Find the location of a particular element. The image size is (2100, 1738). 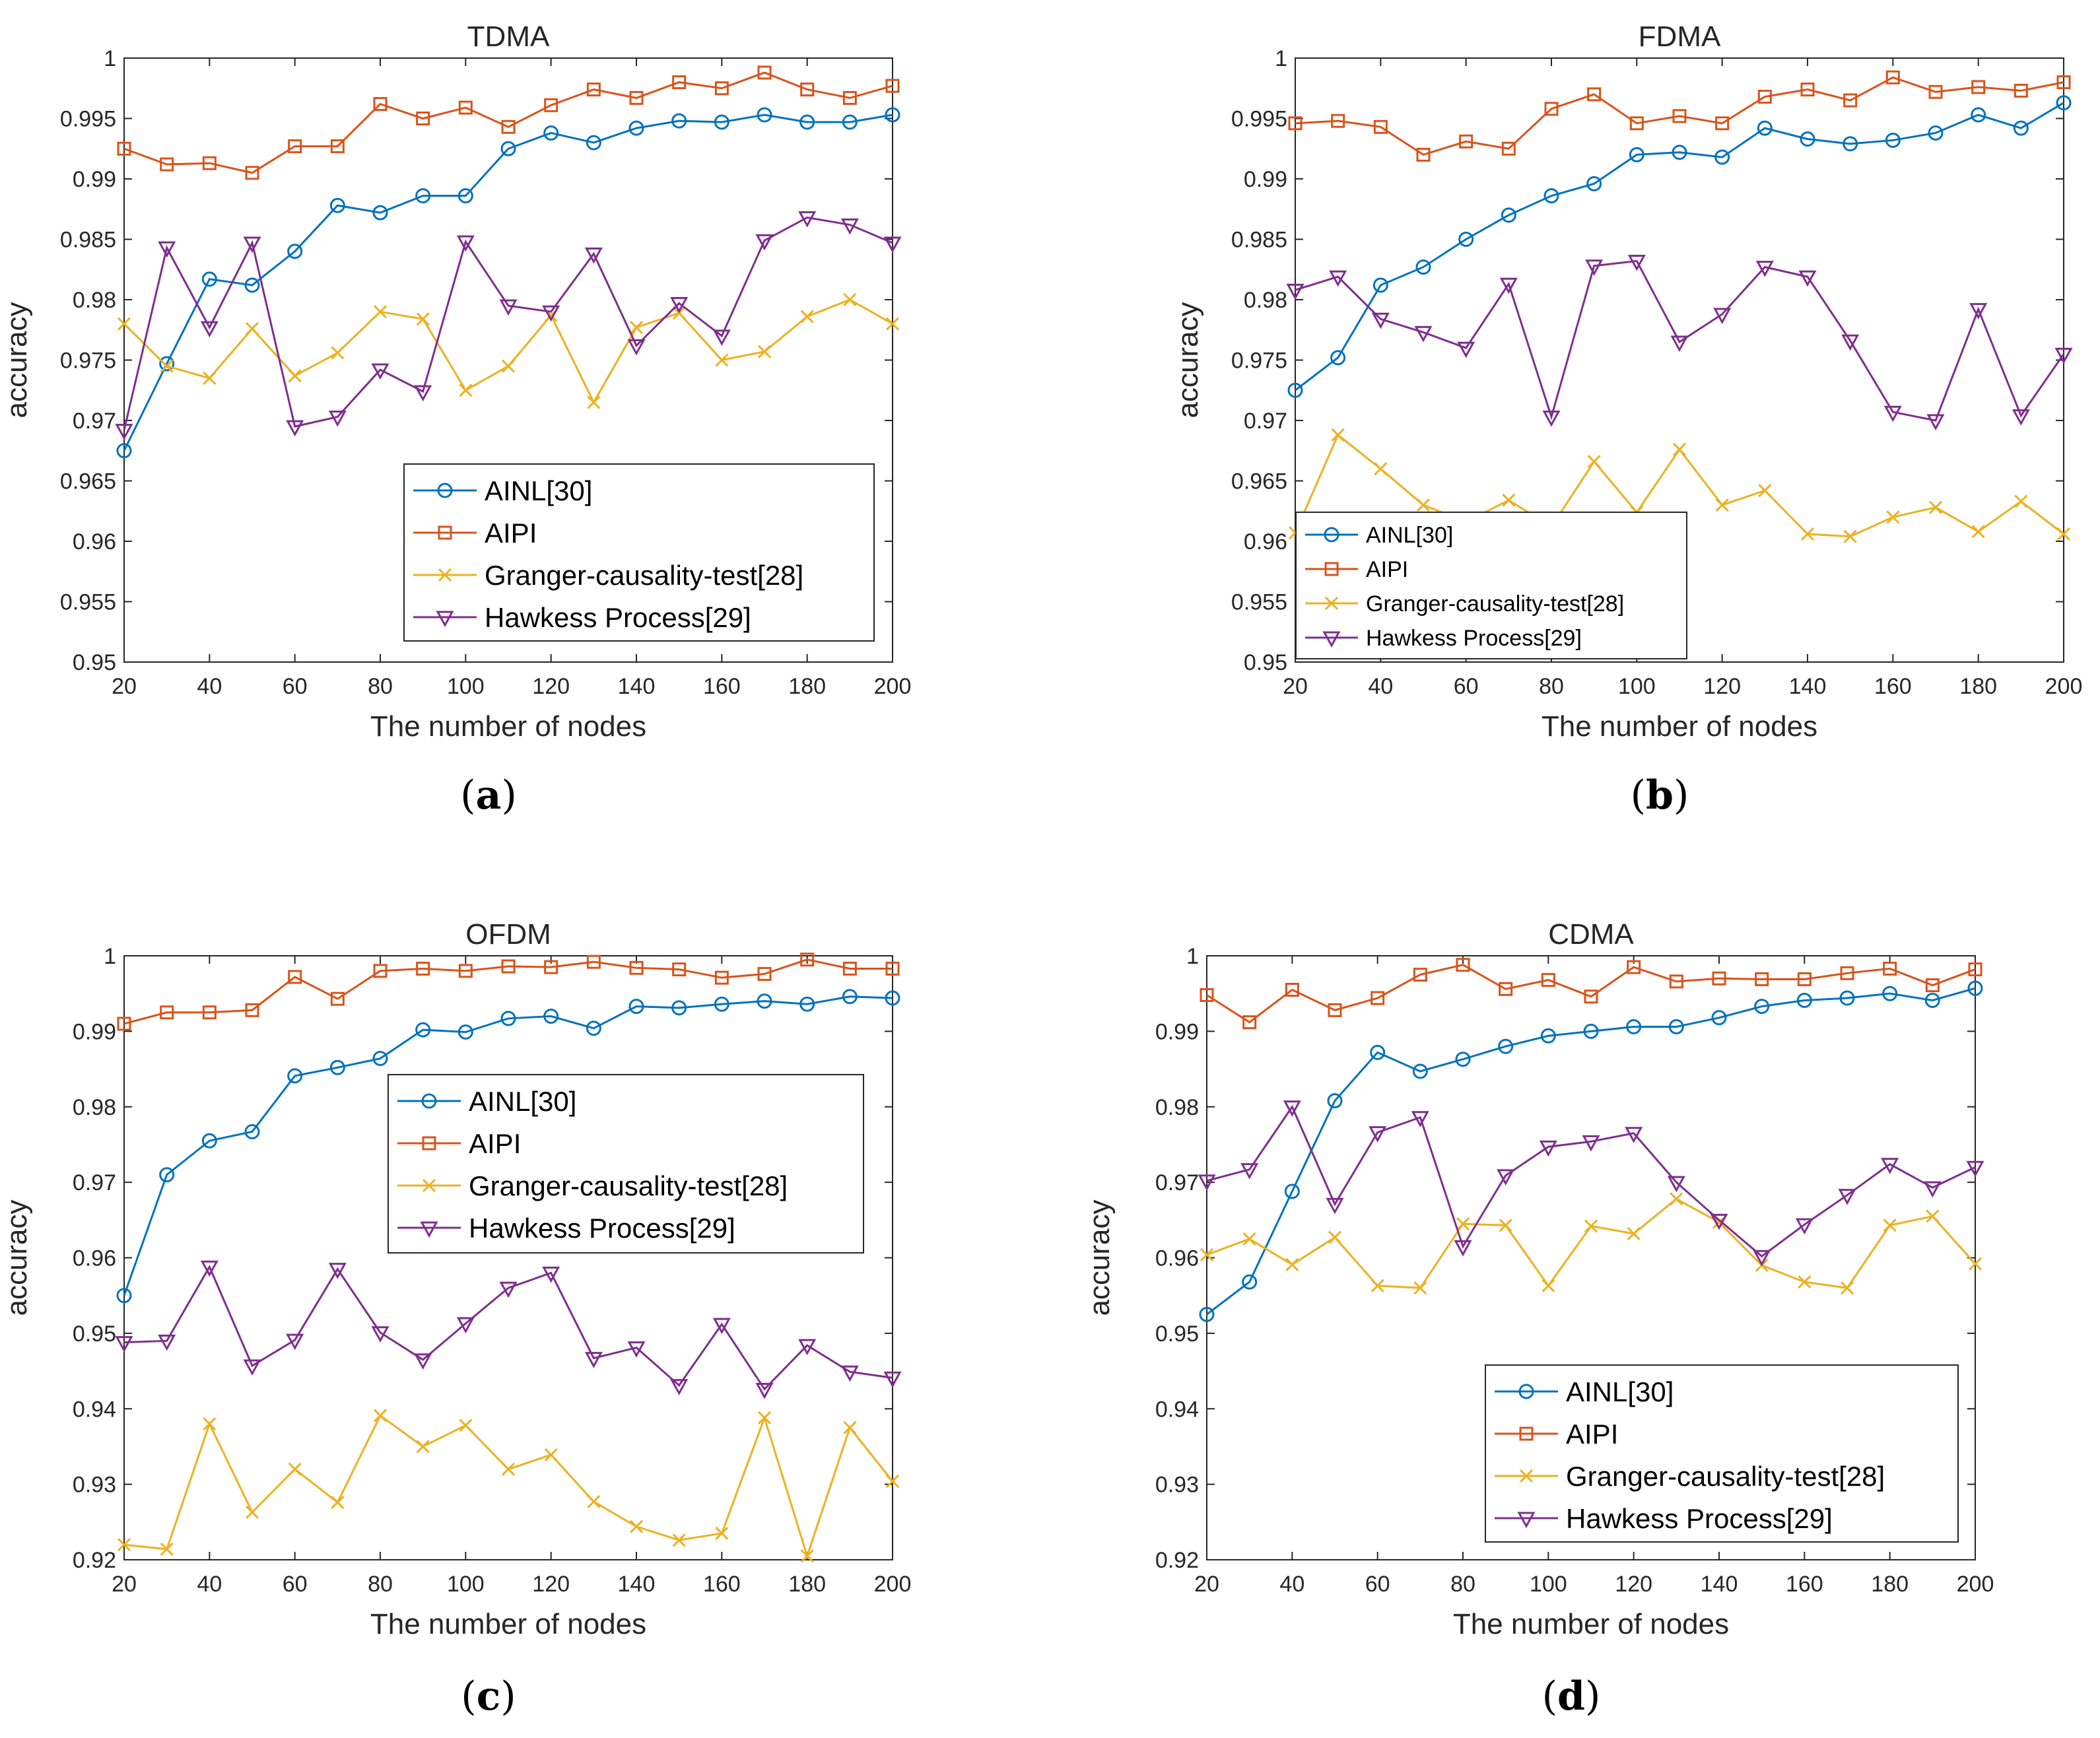

chart-title: CDMA is located at coordinates (1591, 934).